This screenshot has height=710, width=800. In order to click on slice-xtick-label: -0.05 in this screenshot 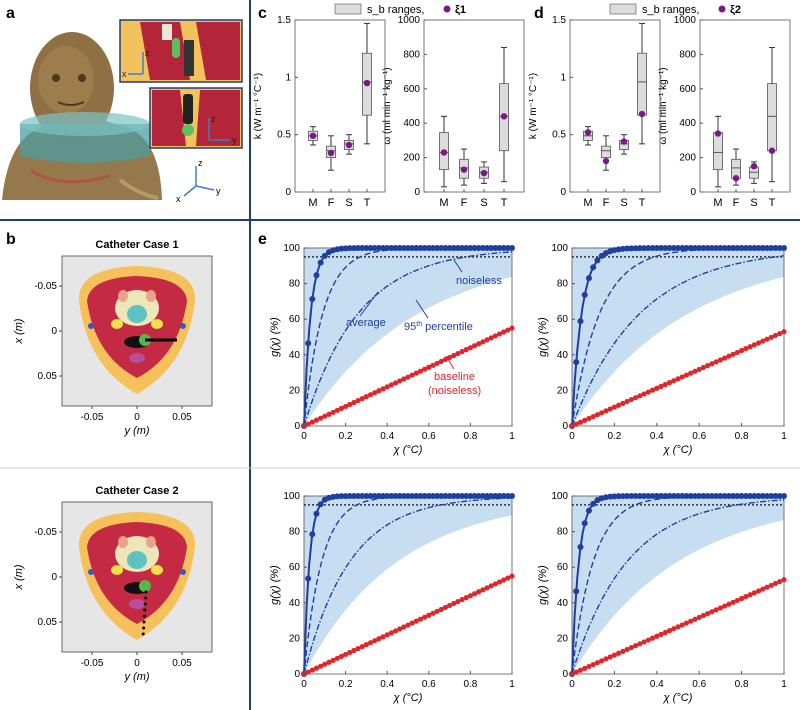, I will do `click(92, 417)`.